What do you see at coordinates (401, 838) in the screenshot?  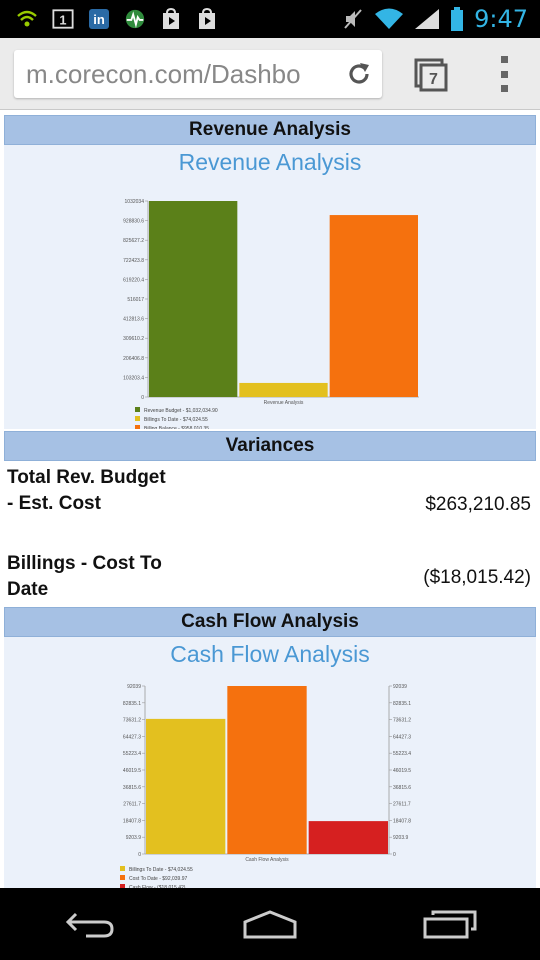 I see `y2-tick-label: 9203.9` at bounding box center [401, 838].